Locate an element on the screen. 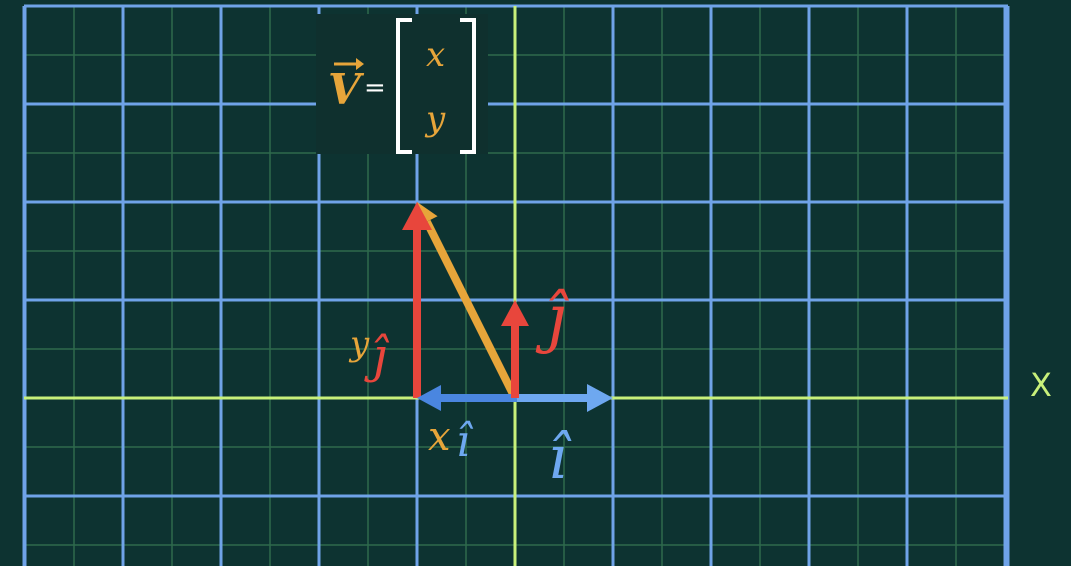  vector-x-i-hat-arrowhead is located at coordinates (429, 398).